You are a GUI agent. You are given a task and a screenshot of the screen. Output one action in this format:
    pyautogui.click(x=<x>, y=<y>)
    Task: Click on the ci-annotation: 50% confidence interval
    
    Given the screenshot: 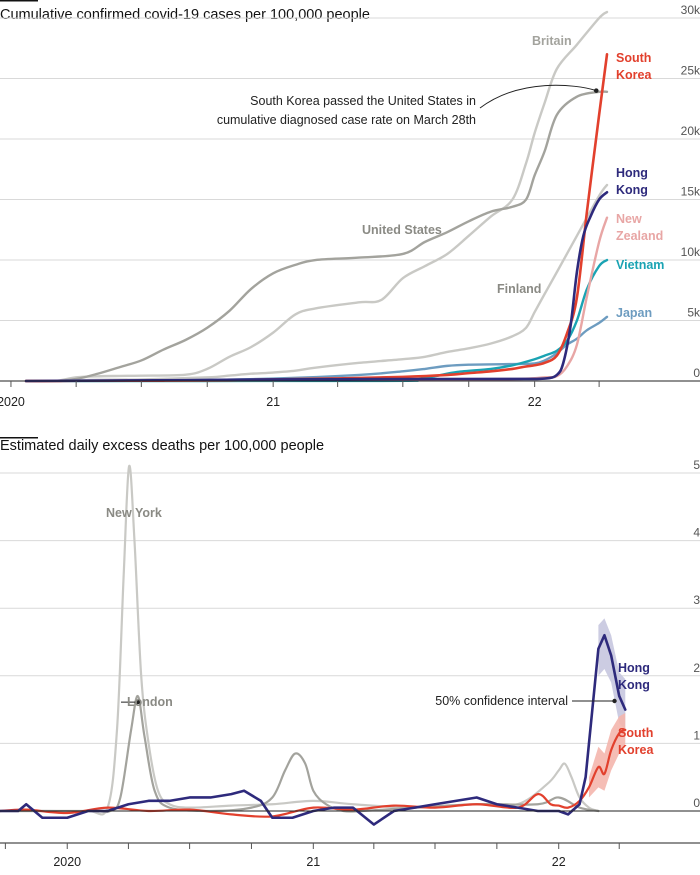 What is the action you would take?
    pyautogui.click(x=501, y=701)
    